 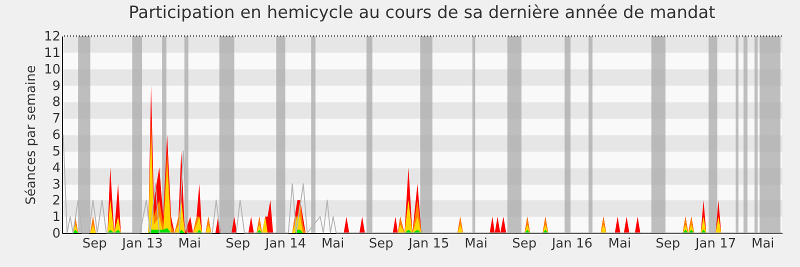 What do you see at coordinates (31, 135) in the screenshot?
I see `y-axis-title: Séances par semaine` at bounding box center [31, 135].